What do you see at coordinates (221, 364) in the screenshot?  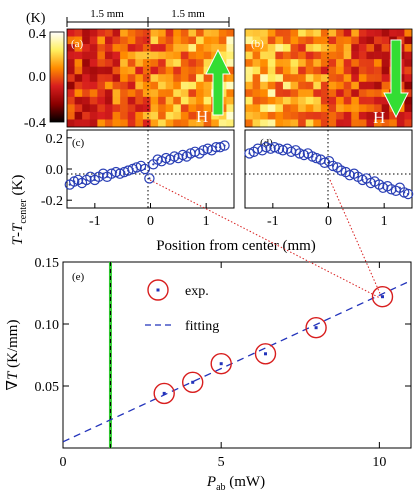 I see `exp-point-dot` at bounding box center [221, 364].